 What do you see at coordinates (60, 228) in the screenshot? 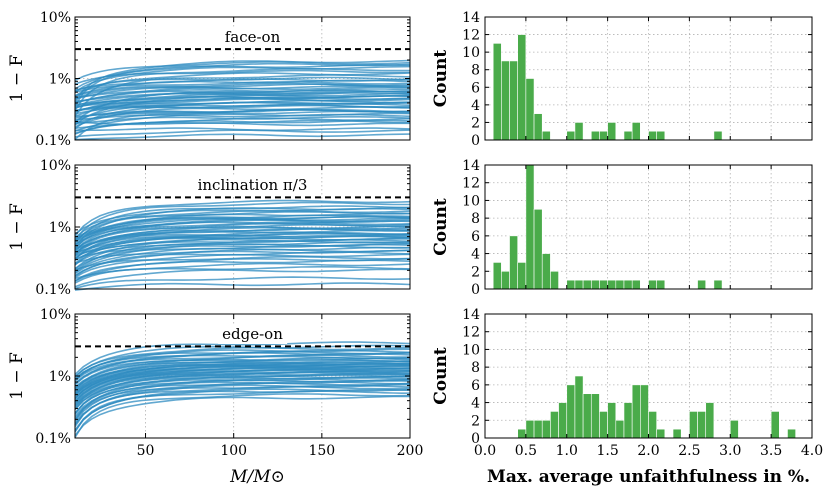
I see `y-tick-label: 1%` at bounding box center [60, 228].